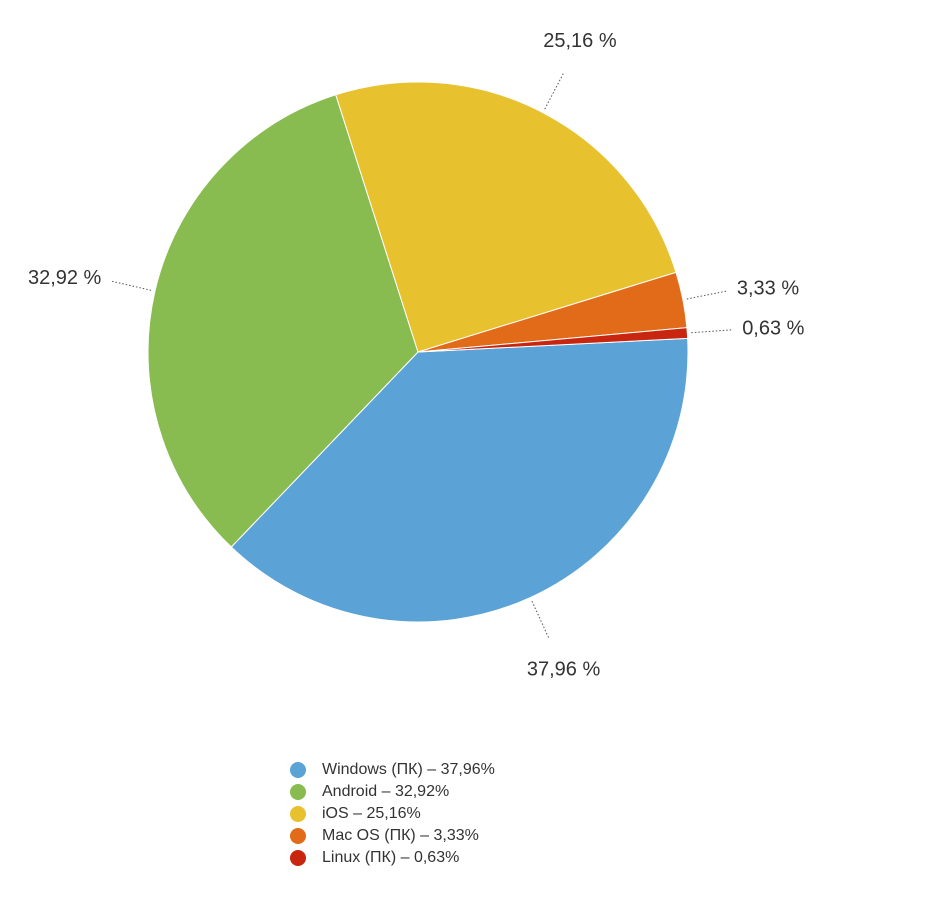 The width and height of the screenshot is (930, 900). Describe the element at coordinates (580, 41) in the screenshot. I see `value-label: 25,16 %` at that location.